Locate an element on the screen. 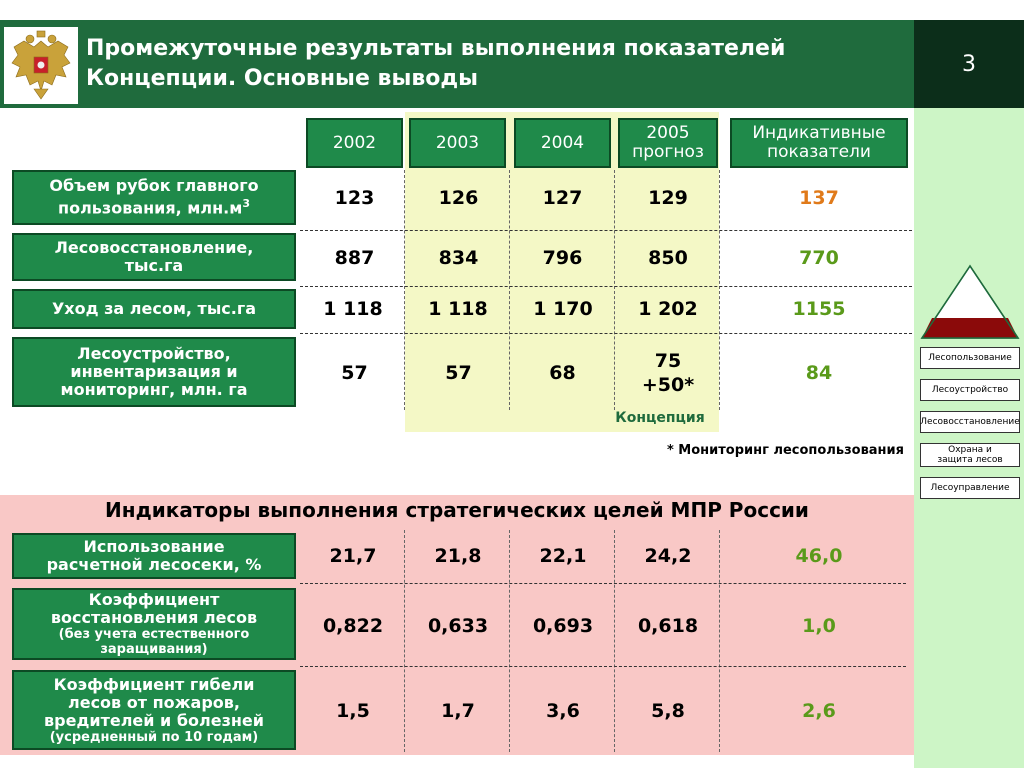 This screenshot has width=1024, height=768. table-cell: 21,8 is located at coordinates (458, 556).